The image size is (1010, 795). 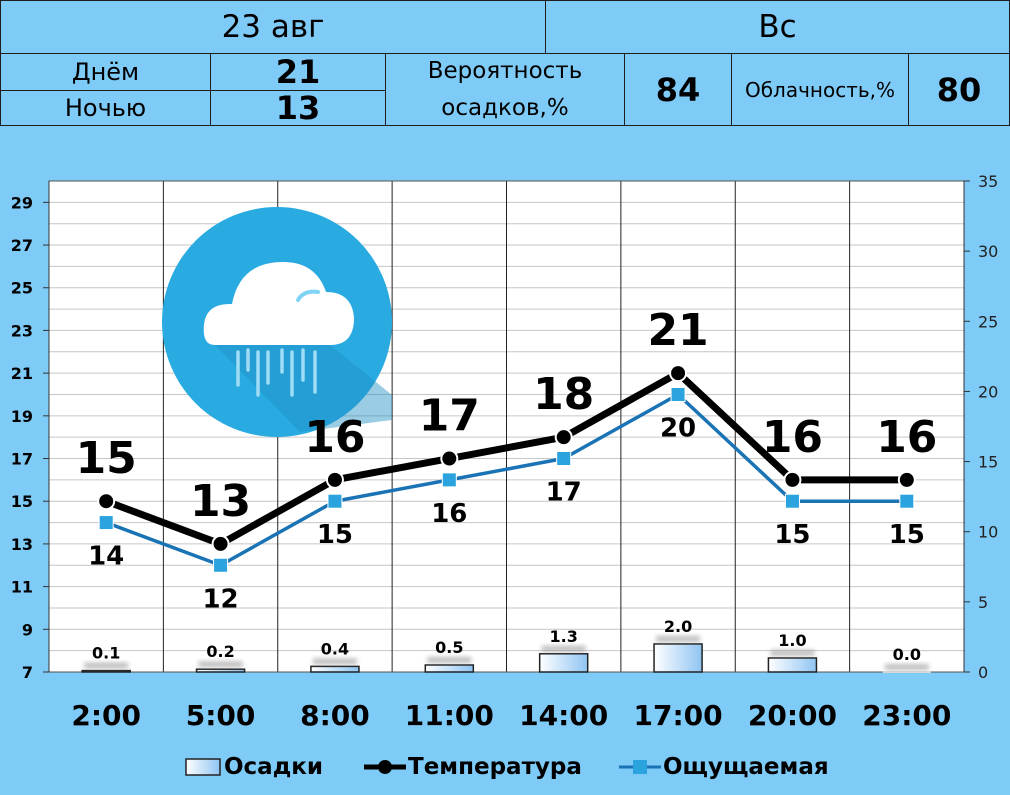 I want to click on day-label-cell: Днём, so click(x=105, y=72).